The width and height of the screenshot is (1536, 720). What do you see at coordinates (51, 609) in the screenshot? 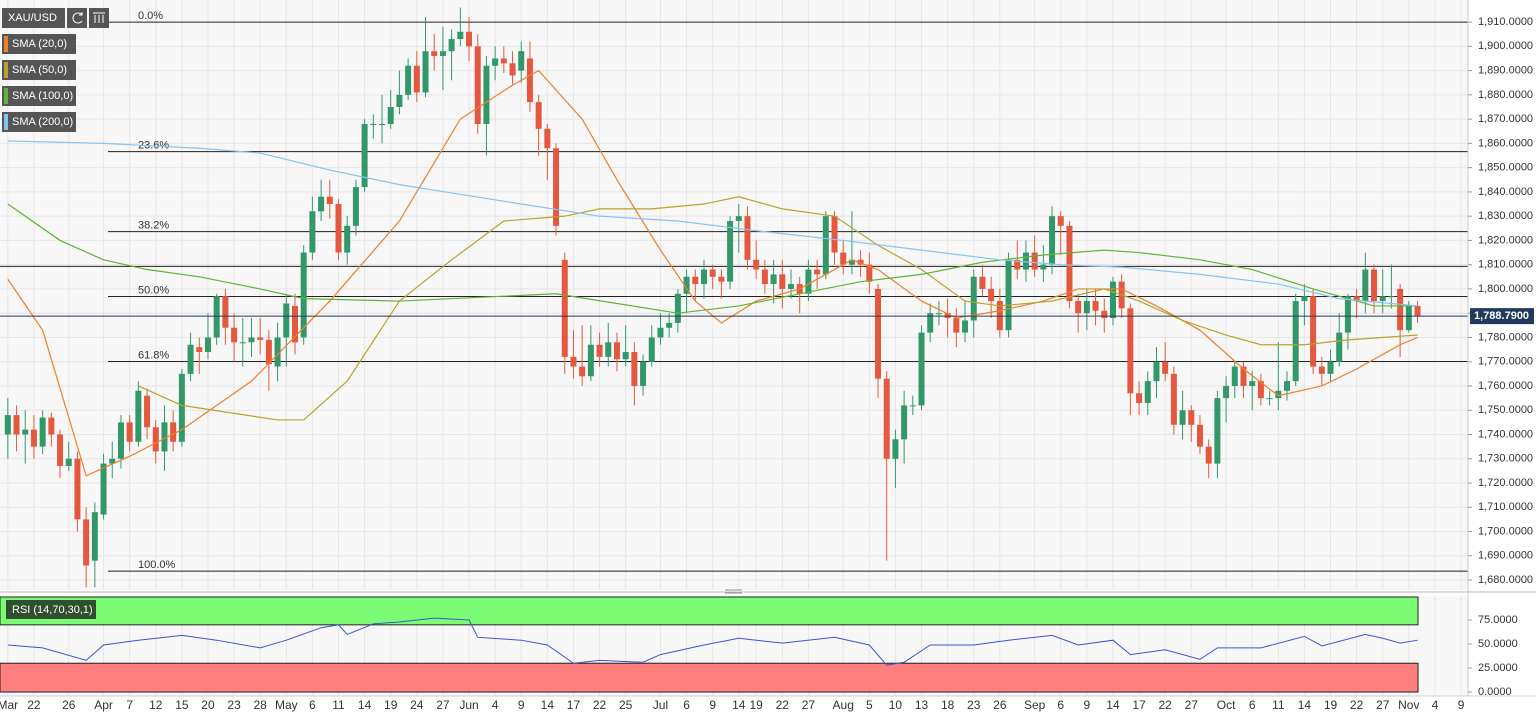
I see `rsi-legend-box` at bounding box center [51, 609].